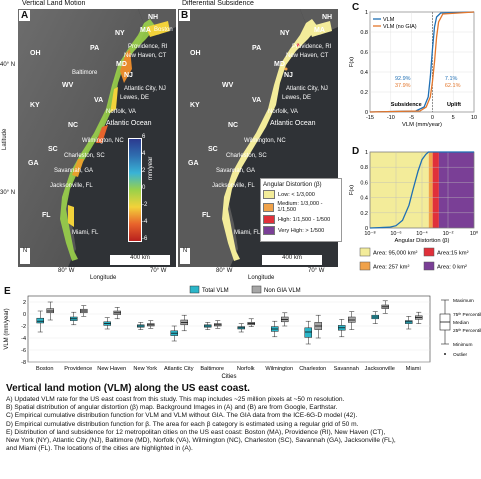 The height and width of the screenshot is (479, 481). What do you see at coordinates (292, 184) in the screenshot?
I see `beta-legend-title: Angular Distortion (β)` at bounding box center [292, 184].